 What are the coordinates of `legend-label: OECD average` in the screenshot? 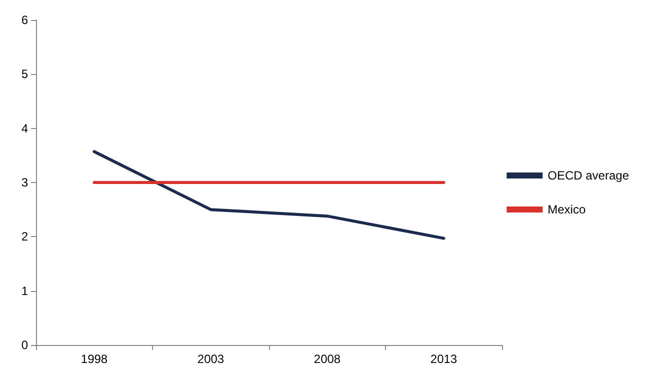 It's located at (589, 175).